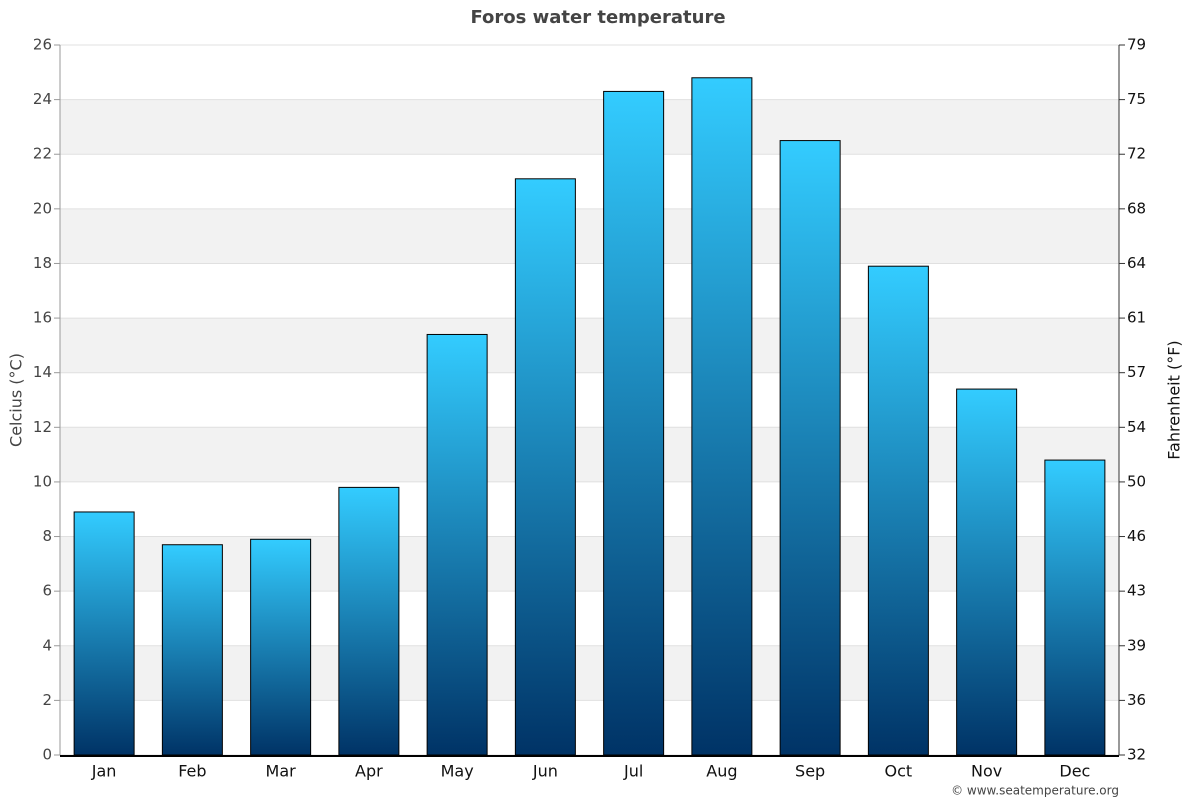 The image size is (1200, 800). Describe the element at coordinates (47, 536) in the screenshot. I see `y-tick-label: 8` at that location.